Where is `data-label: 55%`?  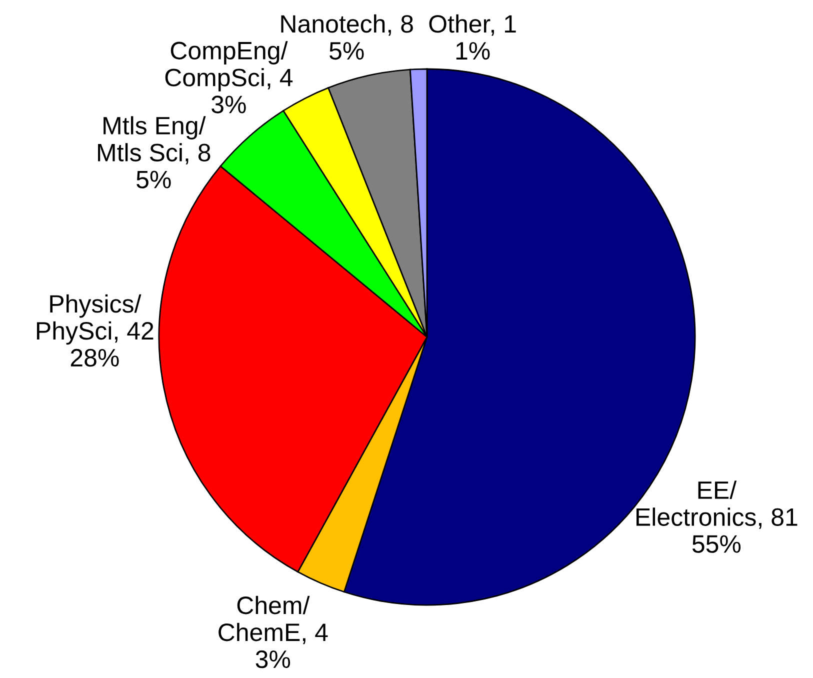
data-label: 55% is located at coordinates (716, 544).